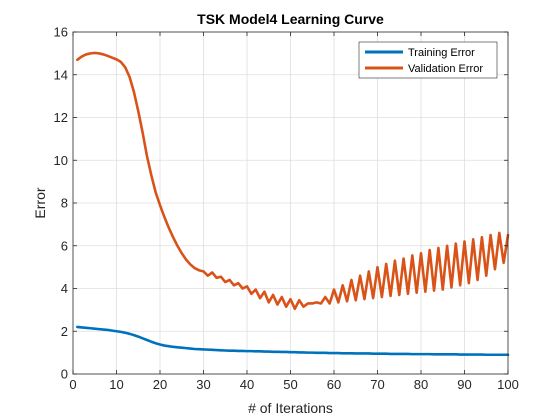 The height and width of the screenshot is (420, 560). I want to click on x-tick-label: 30, so click(203, 384).